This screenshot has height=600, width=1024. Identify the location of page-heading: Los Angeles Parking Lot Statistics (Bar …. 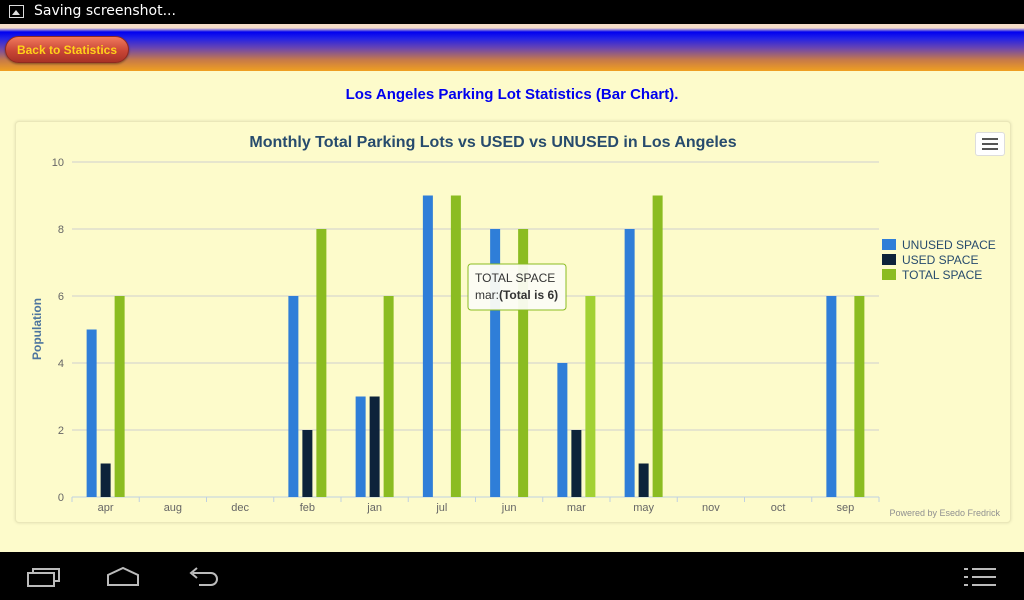
(512, 94).